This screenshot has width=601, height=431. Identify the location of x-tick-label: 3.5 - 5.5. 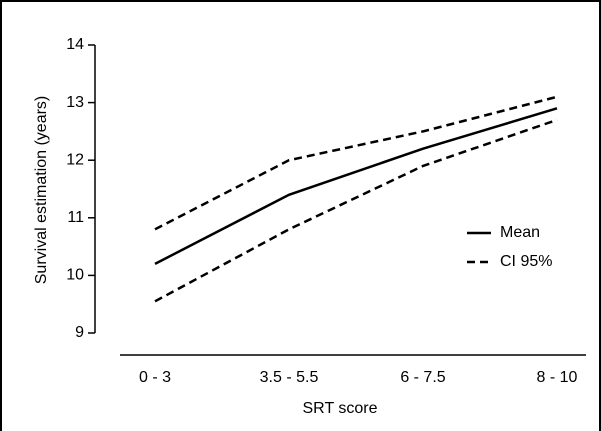
(289, 377).